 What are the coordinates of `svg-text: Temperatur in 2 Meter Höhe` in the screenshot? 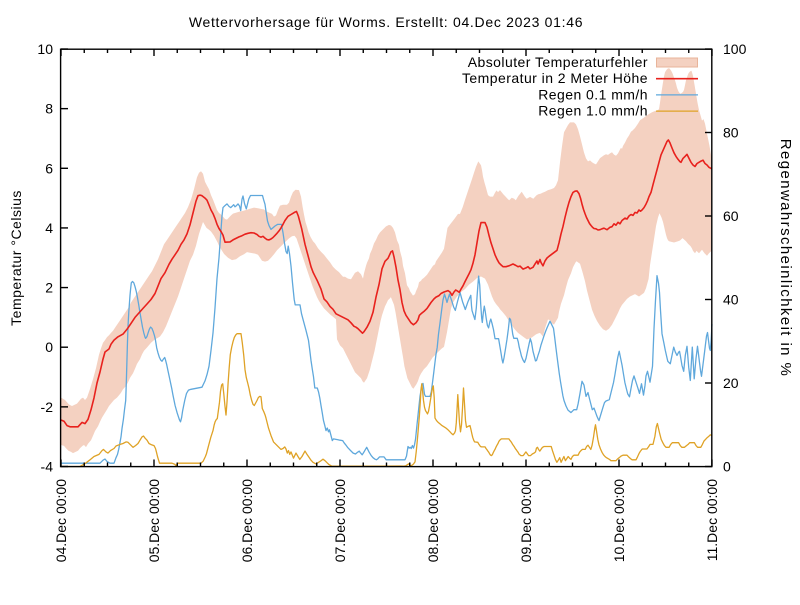 It's located at (555, 78).